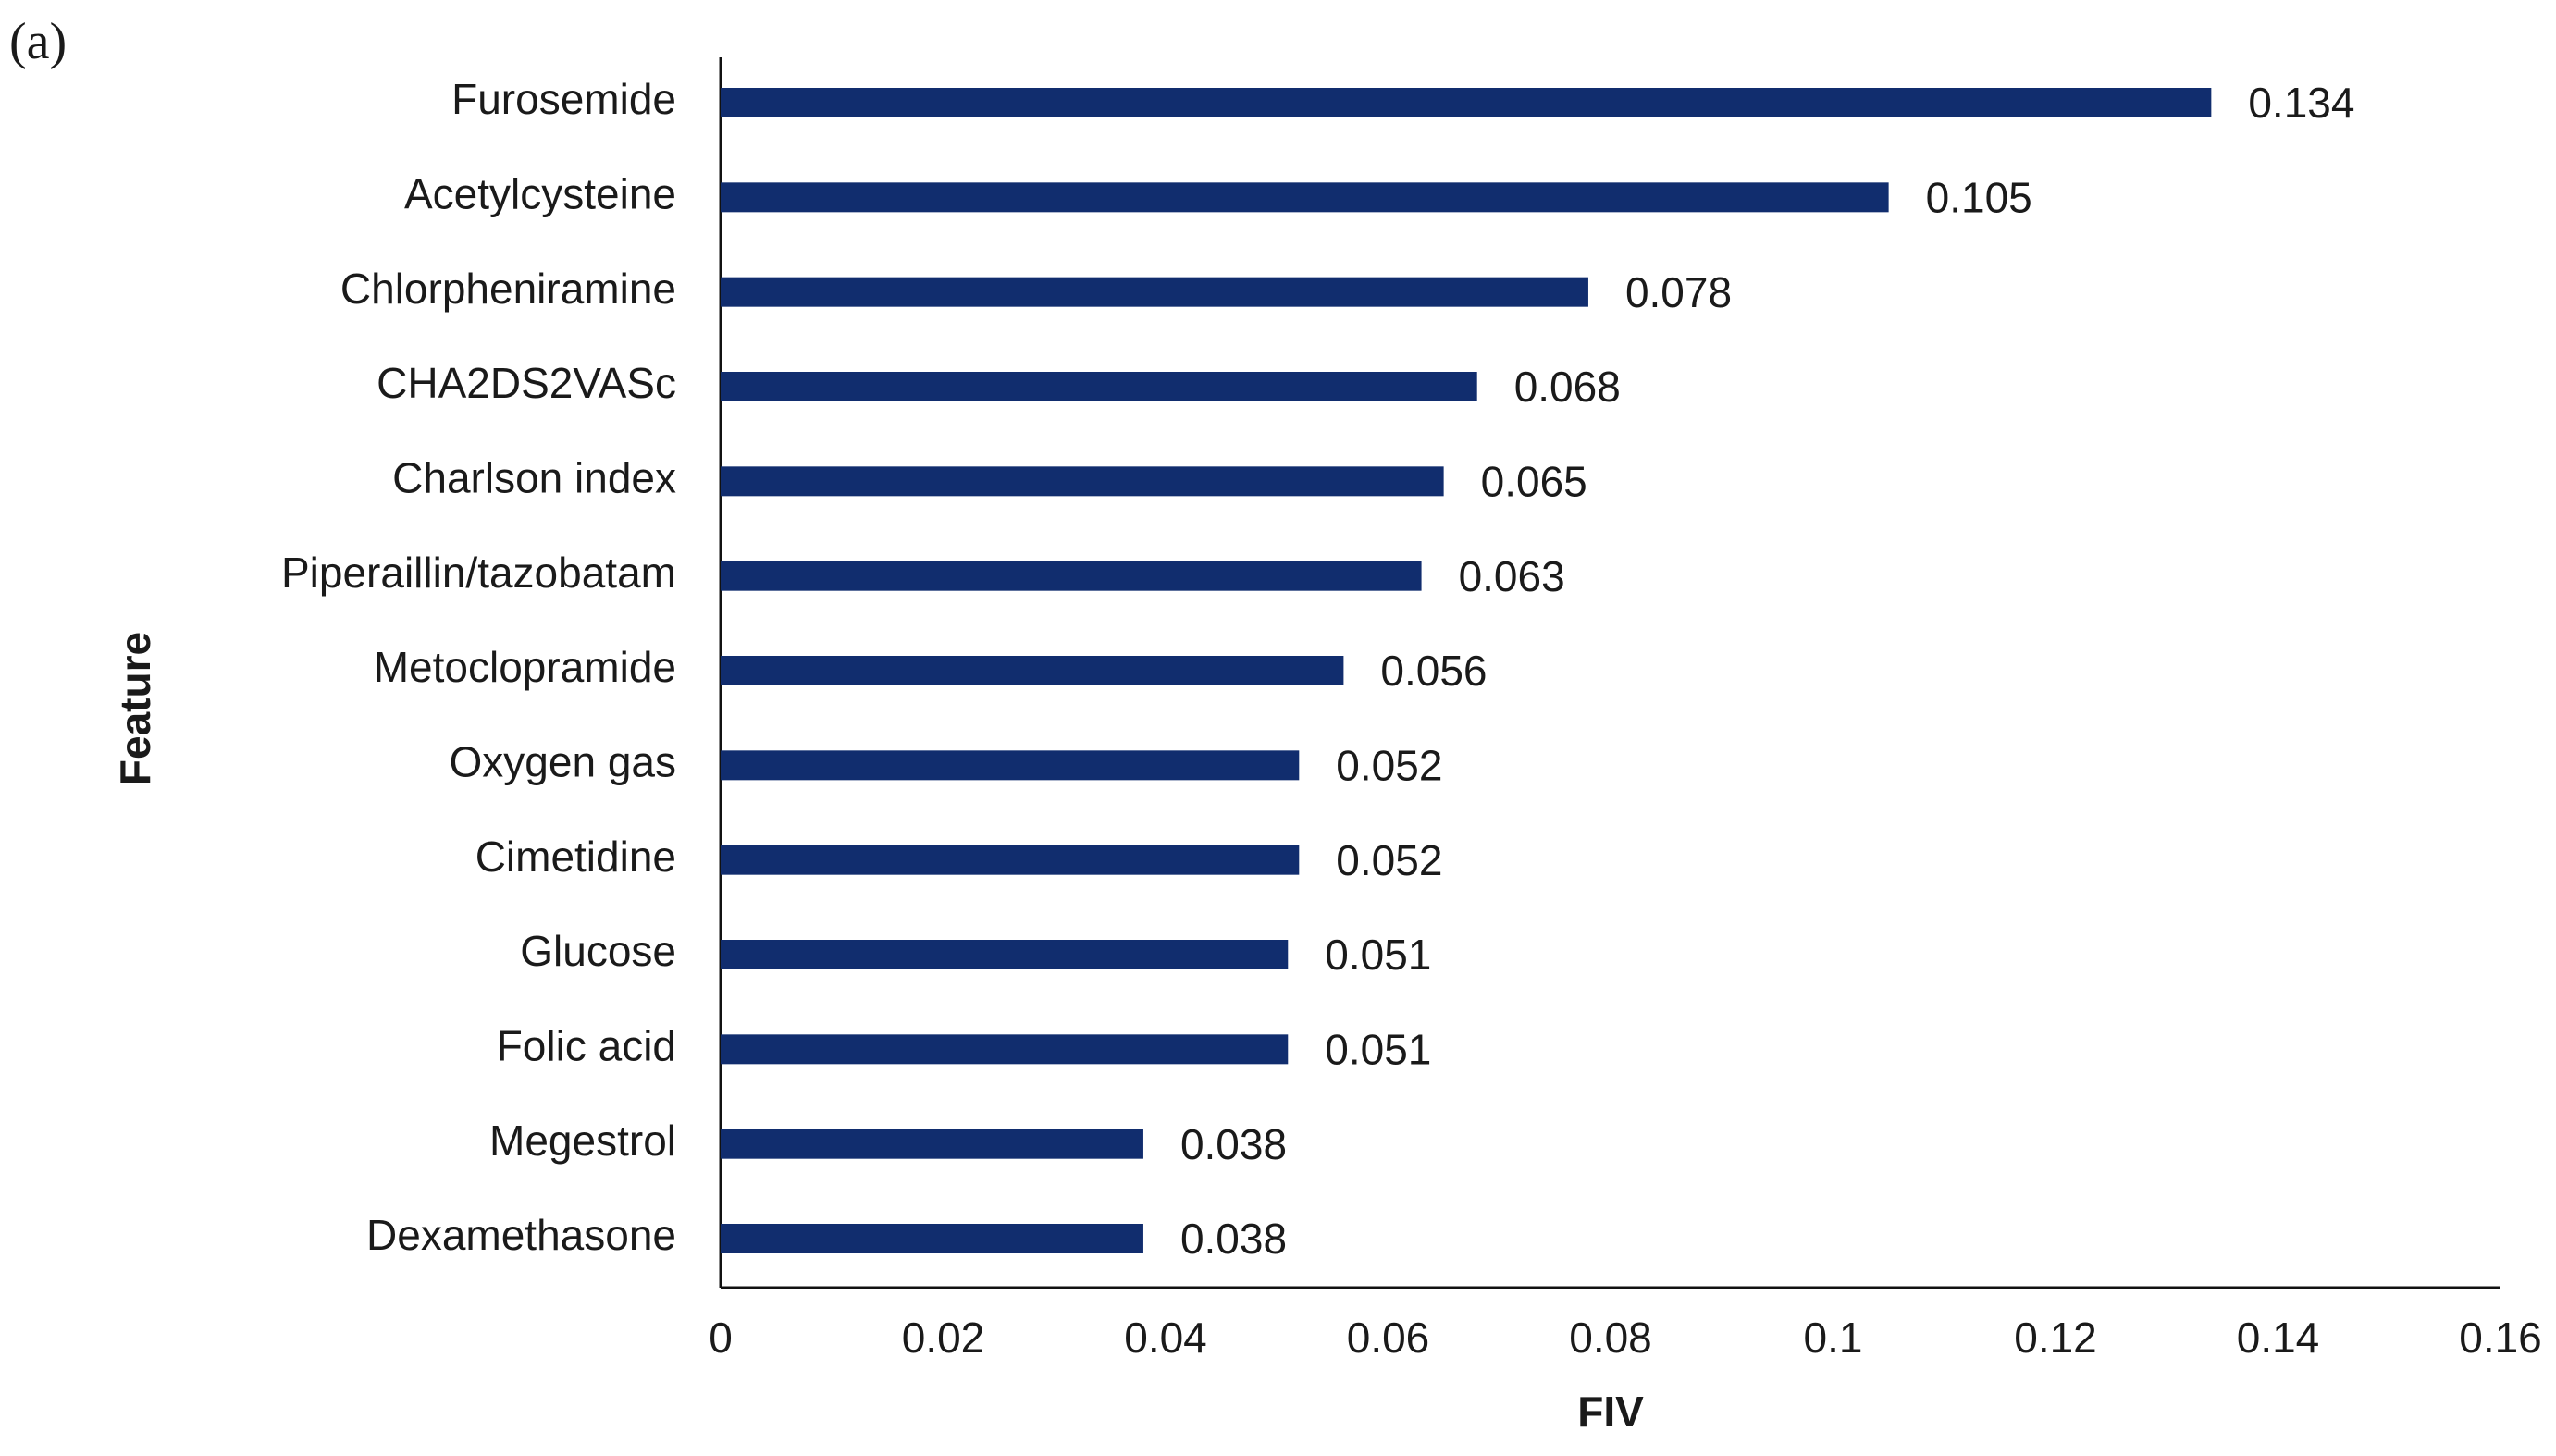 The image size is (2556, 1456). What do you see at coordinates (586, 1045) in the screenshot?
I see `y-tick-label: Folic acid` at bounding box center [586, 1045].